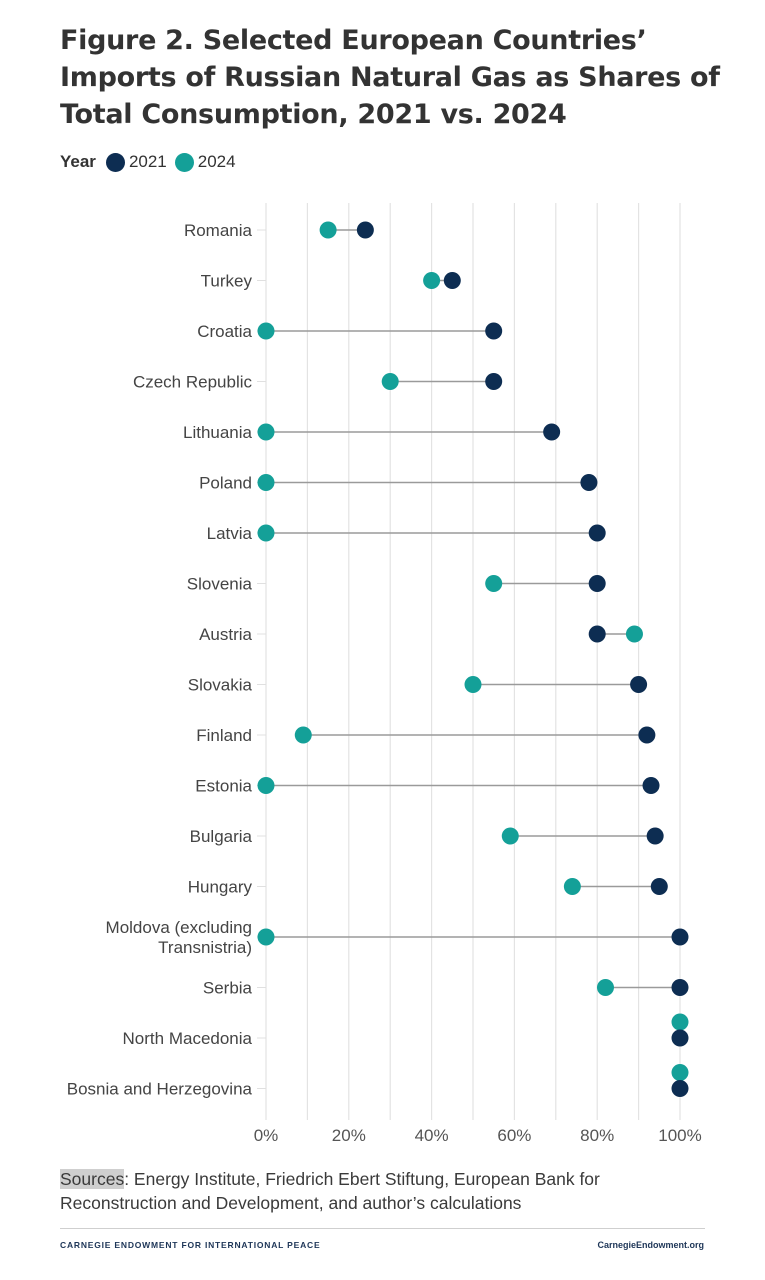 The width and height of the screenshot is (765, 1280). I want to click on dot-2021-croatia, so click(494, 331).